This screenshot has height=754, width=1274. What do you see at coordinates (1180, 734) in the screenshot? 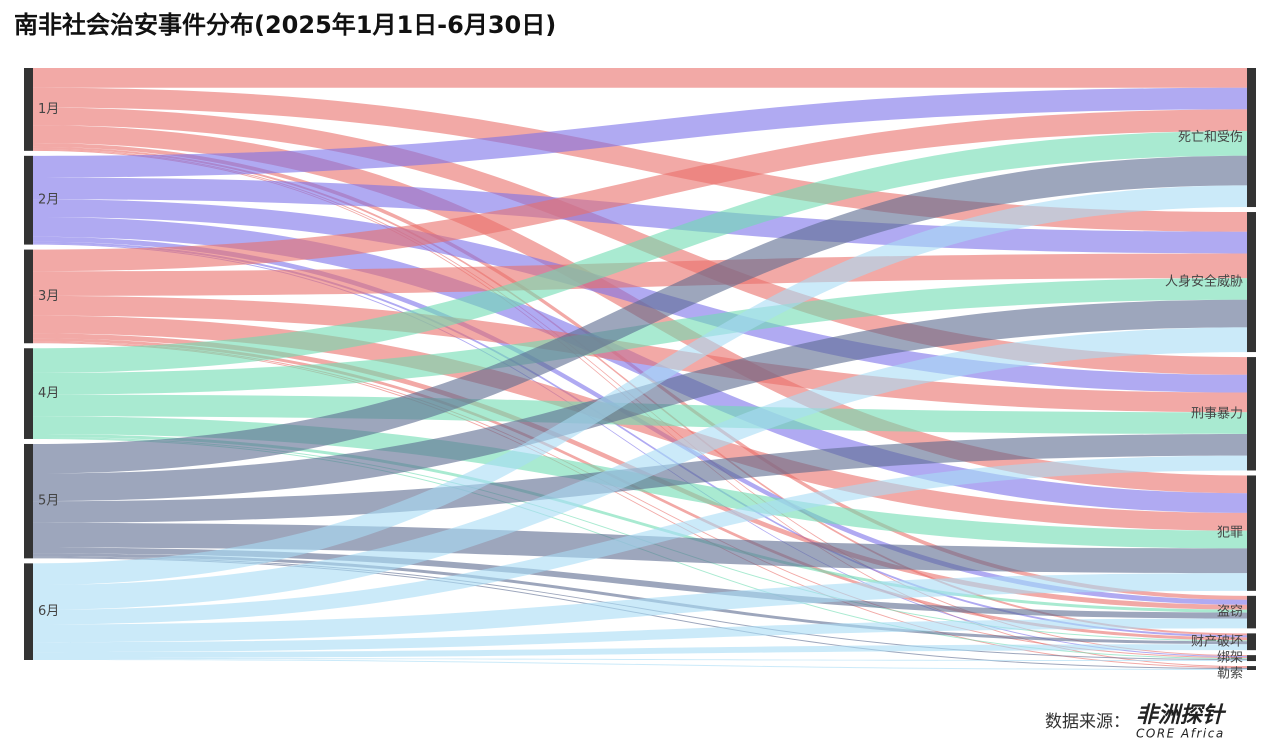
I see `logo-sub: CORE Africa` at bounding box center [1180, 734].